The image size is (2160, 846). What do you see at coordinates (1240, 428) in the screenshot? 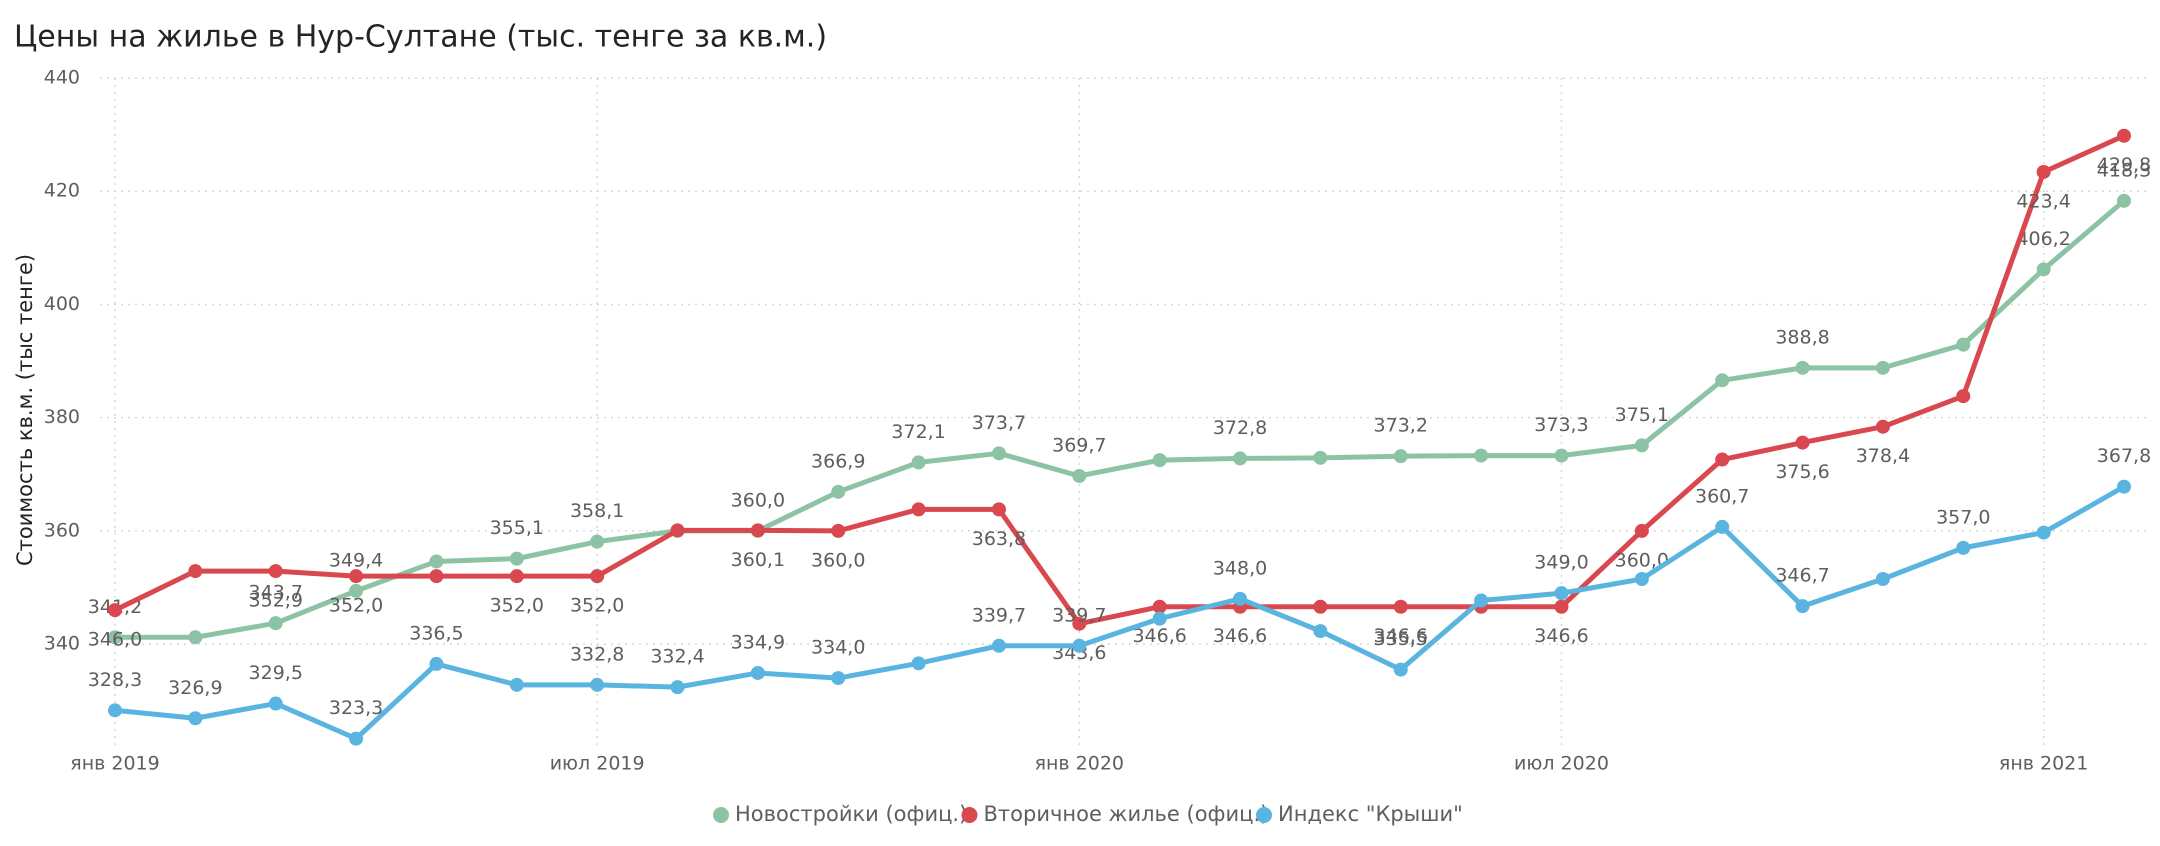
I see `data-label: 372,8` at bounding box center [1240, 428].